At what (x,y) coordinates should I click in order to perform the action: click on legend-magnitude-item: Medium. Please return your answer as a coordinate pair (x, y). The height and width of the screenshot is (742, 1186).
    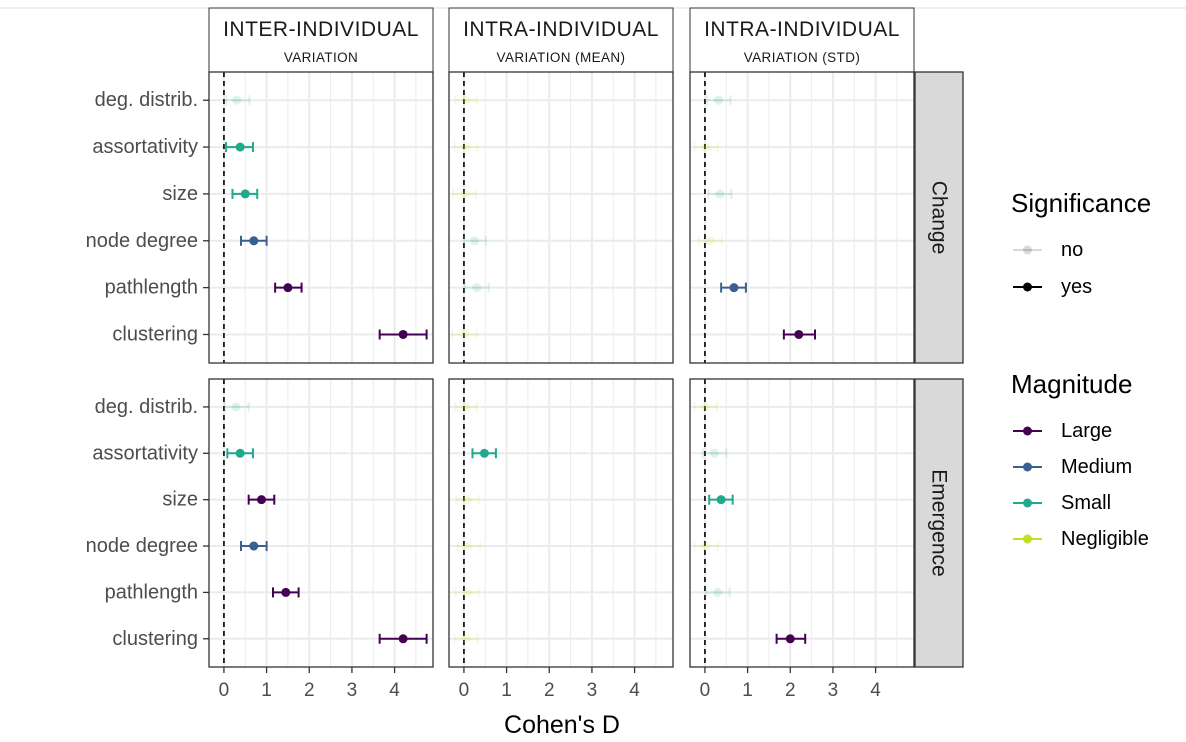
    Looking at the image, I should click on (1096, 467).